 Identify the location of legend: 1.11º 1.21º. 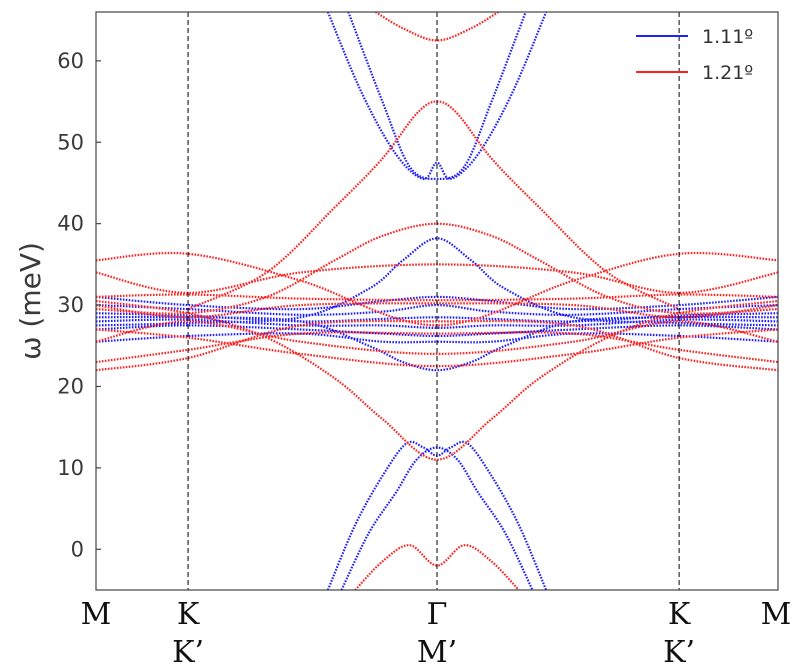
(694, 55).